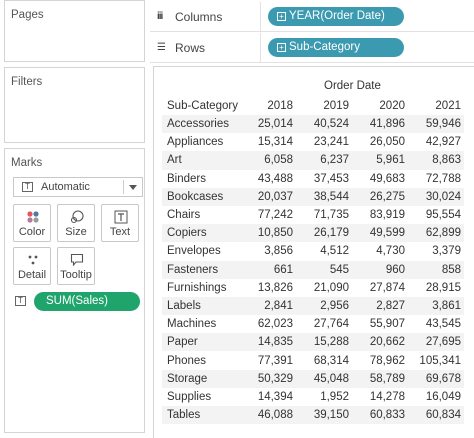 The height and width of the screenshot is (438, 474). What do you see at coordinates (201, 124) in the screenshot?
I see `row-label: Accessories` at bounding box center [201, 124].